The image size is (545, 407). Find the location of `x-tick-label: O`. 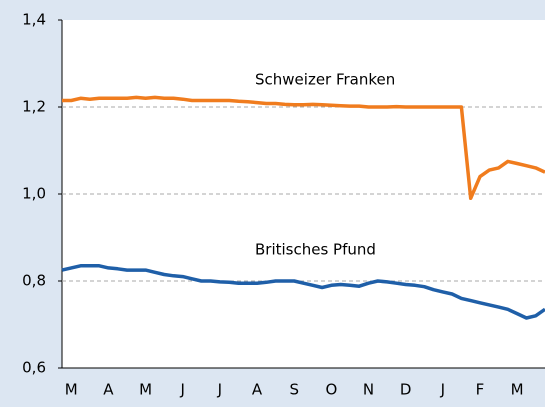

x-tick-label: O is located at coordinates (331, 390).